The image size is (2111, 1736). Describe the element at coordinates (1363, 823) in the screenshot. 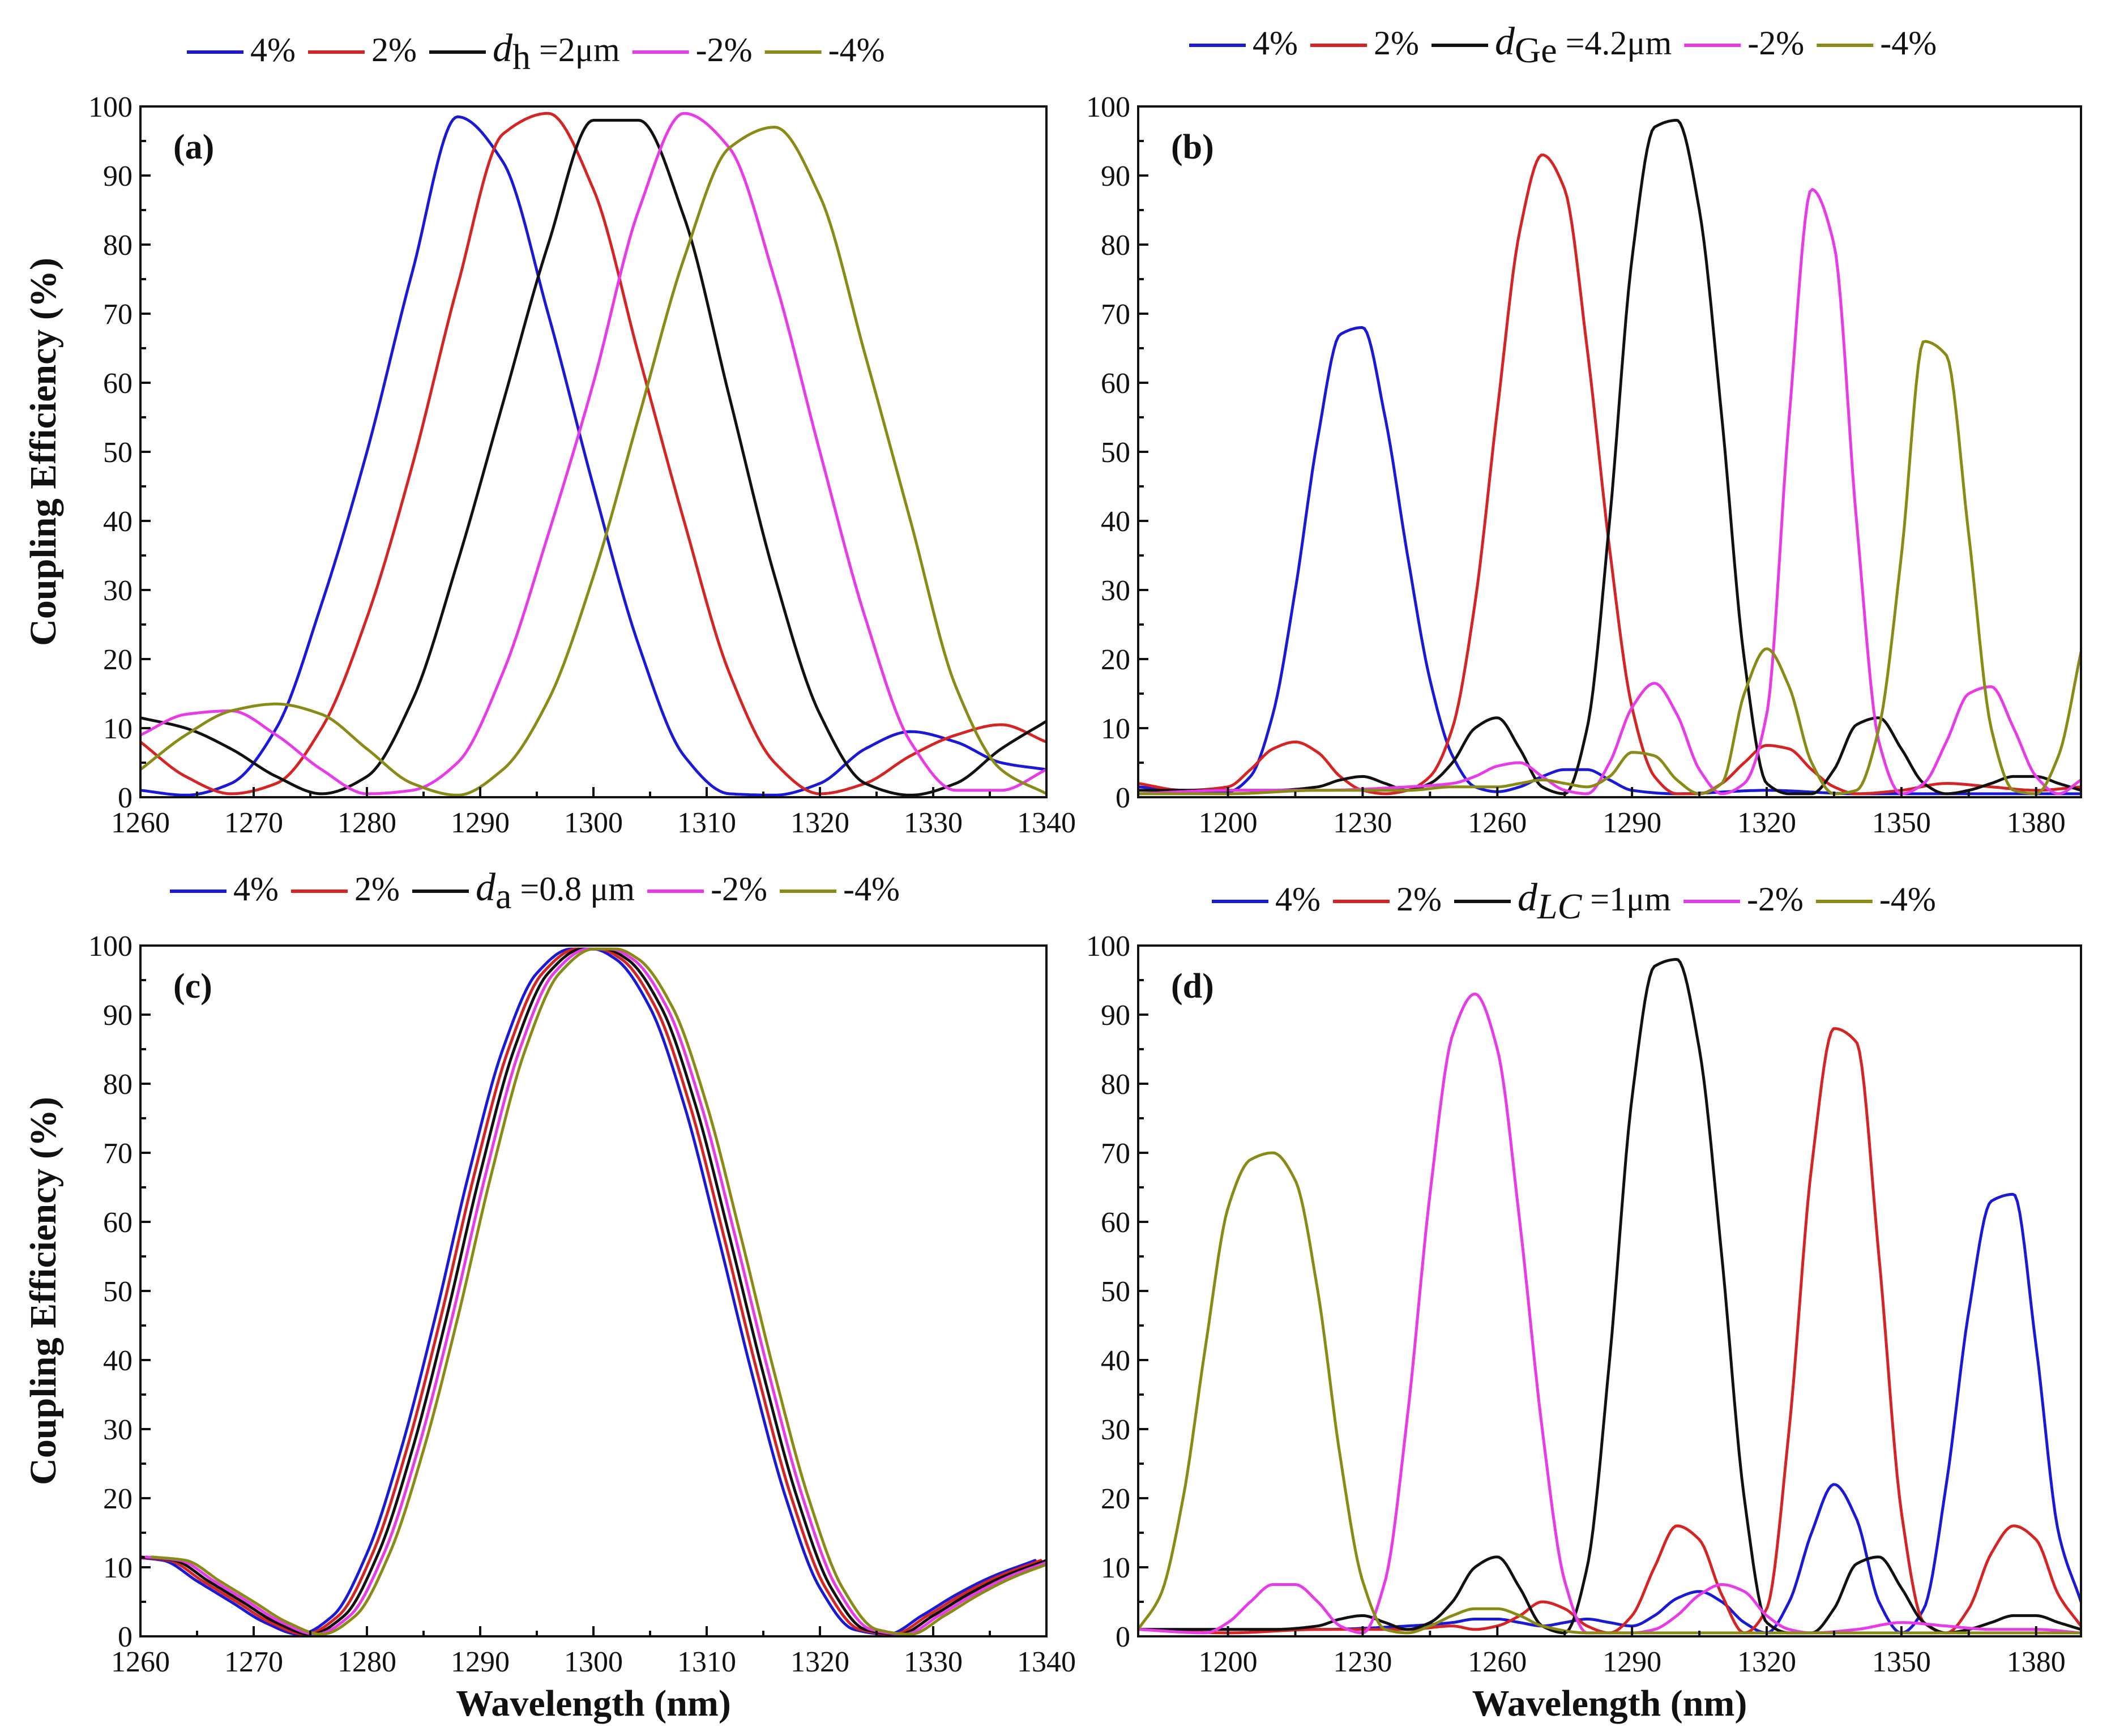

I see `x-tick-label: 1230` at that location.